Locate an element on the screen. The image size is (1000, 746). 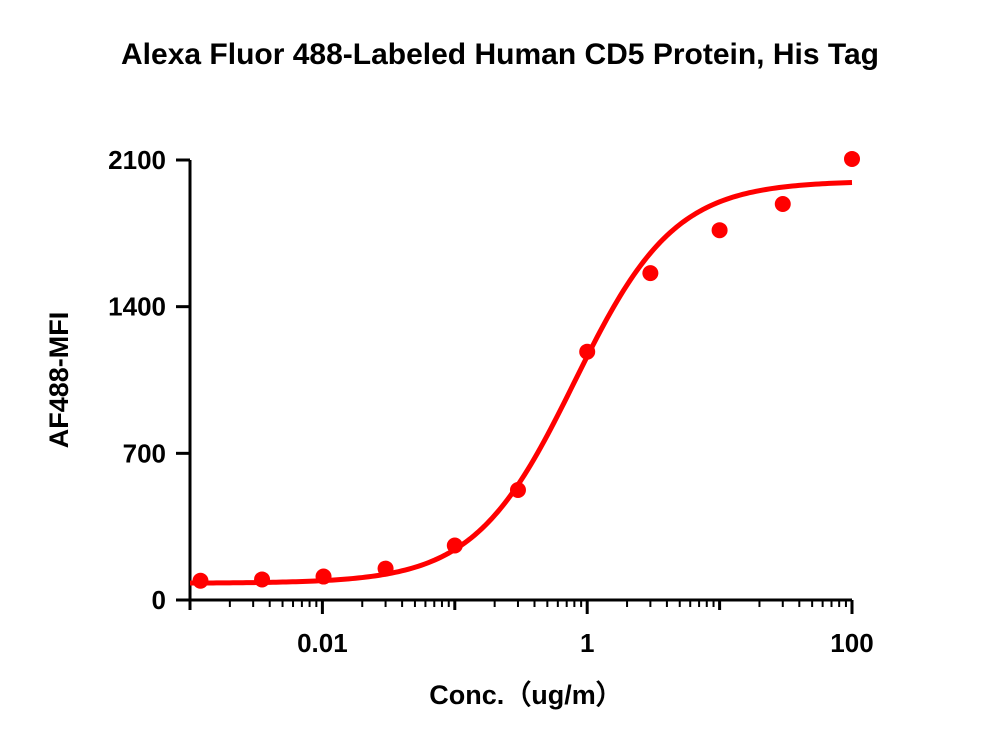
x-axis-title: Conc.（ug/m） is located at coordinates (526, 695).